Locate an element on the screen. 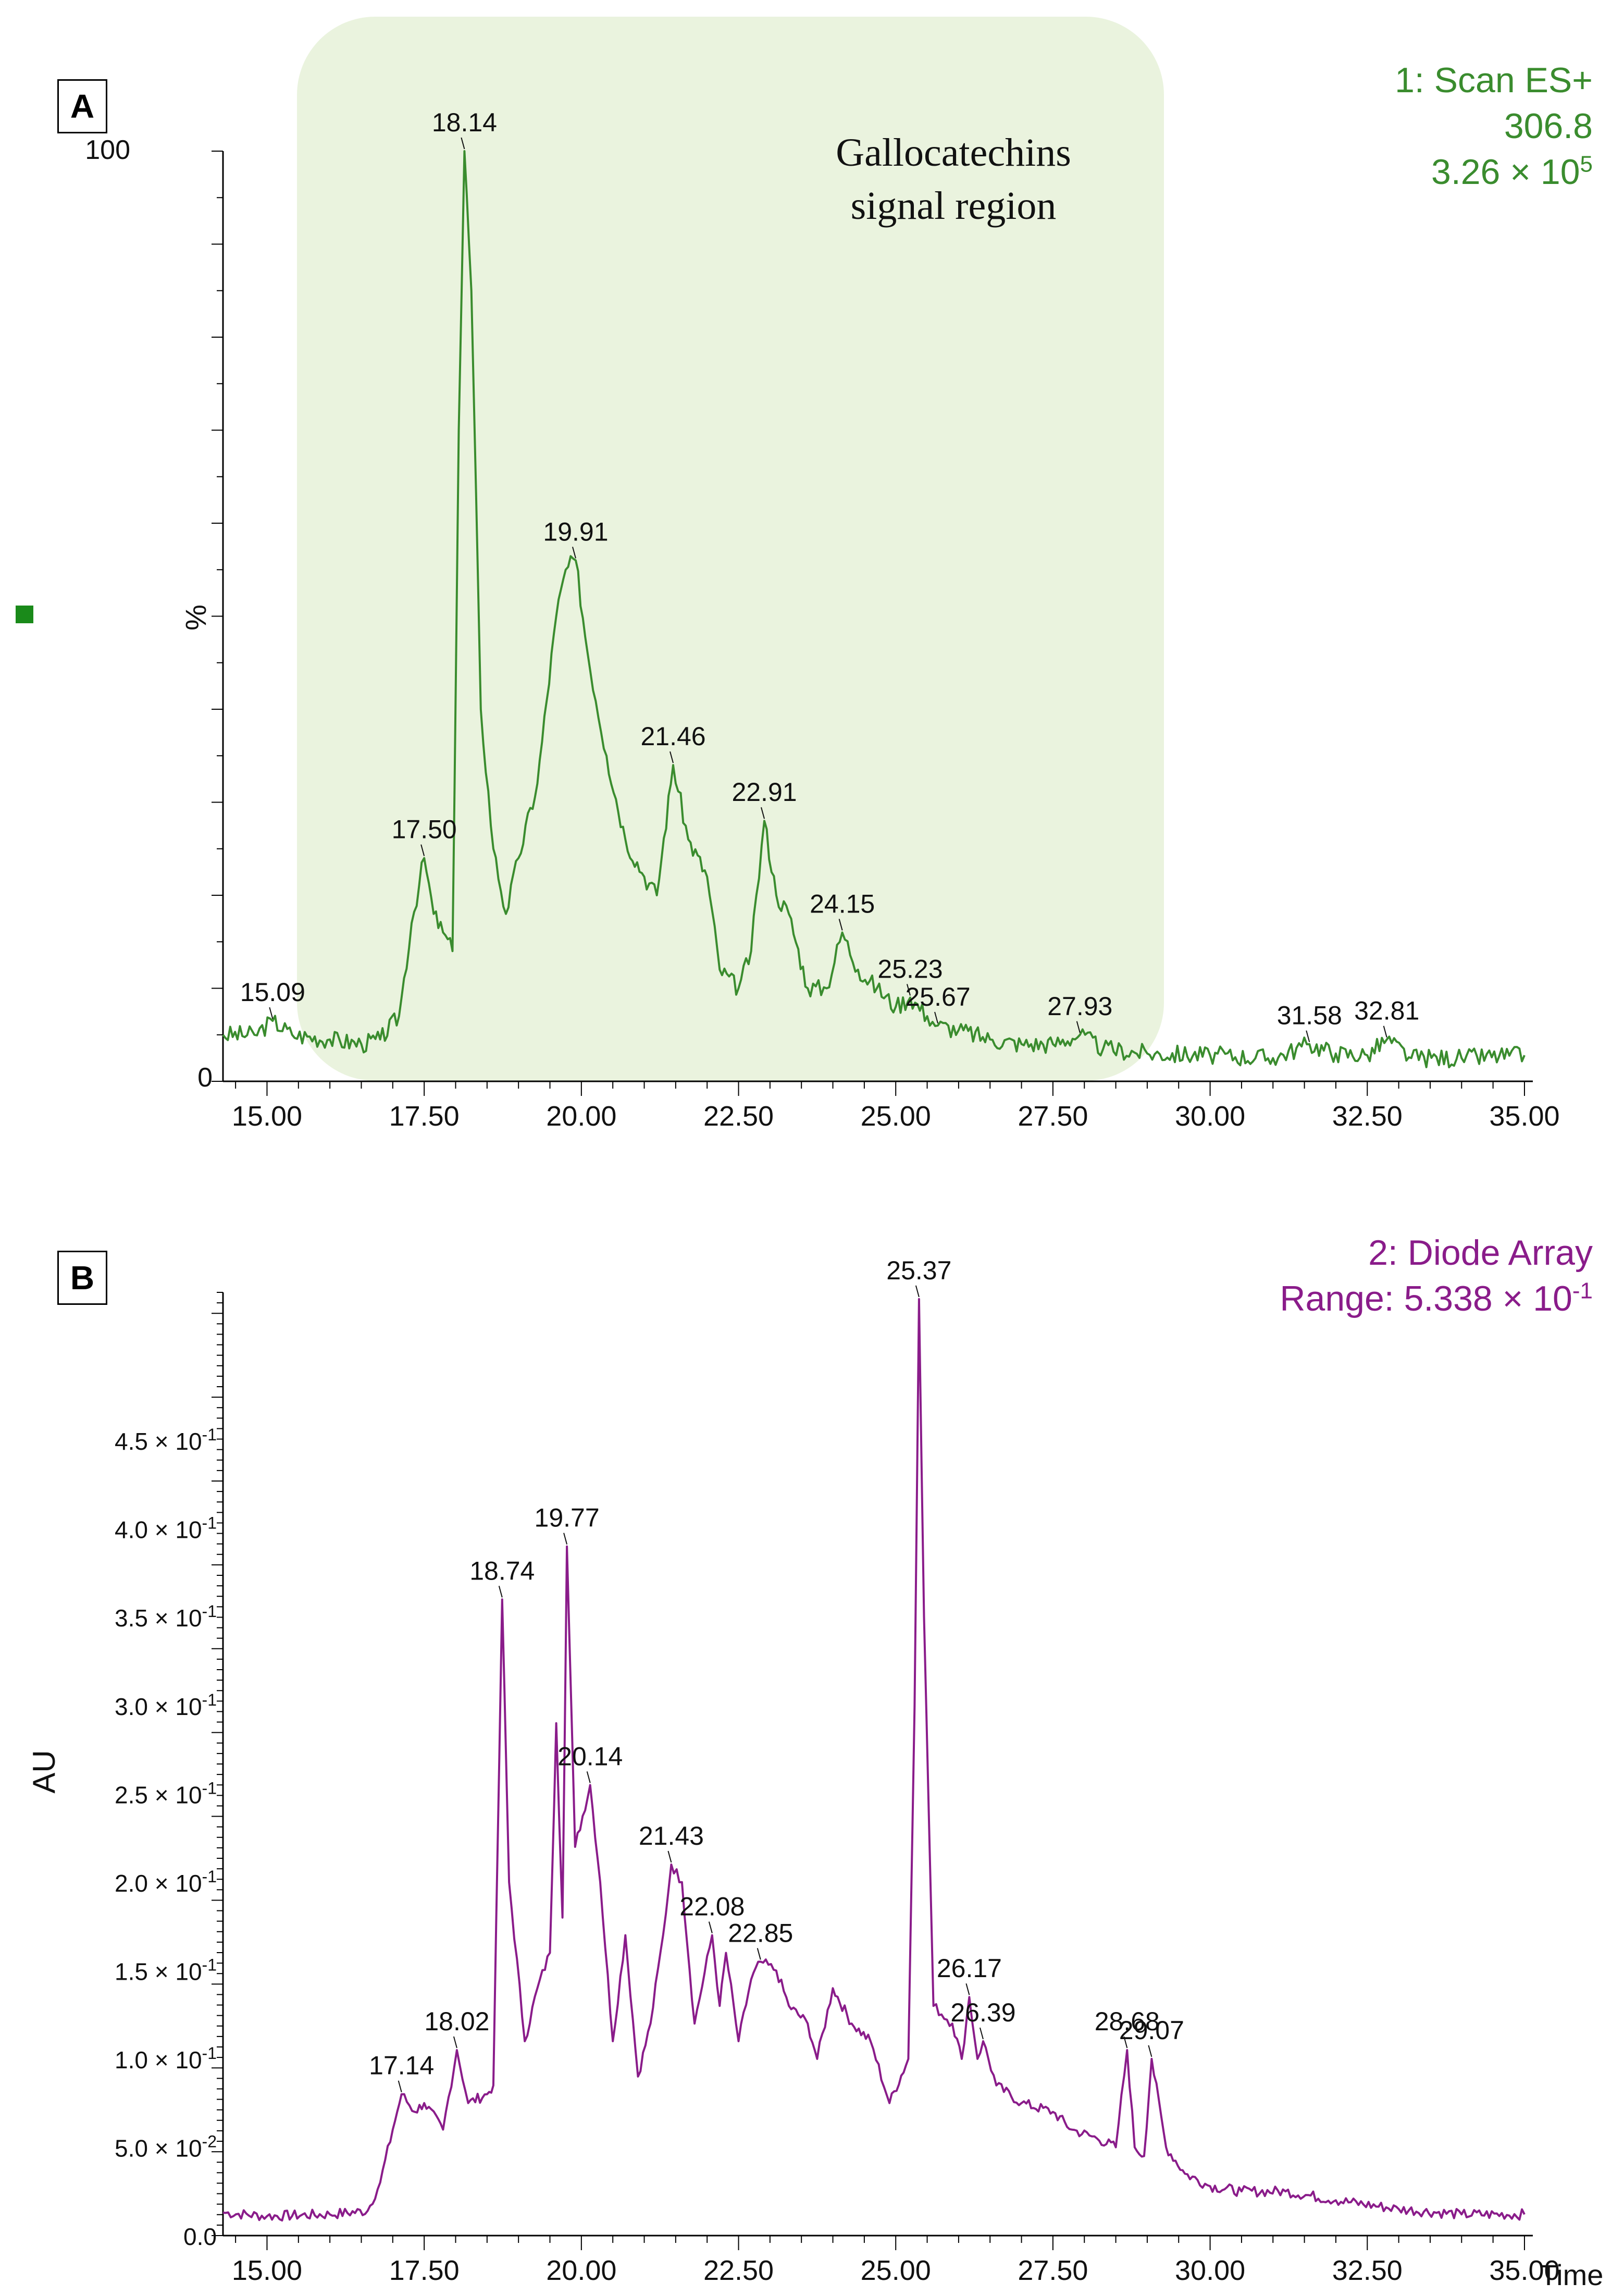 This screenshot has height=2295, width=1624. ms-trace-name: 1: Scan ES+ is located at coordinates (1494, 80).